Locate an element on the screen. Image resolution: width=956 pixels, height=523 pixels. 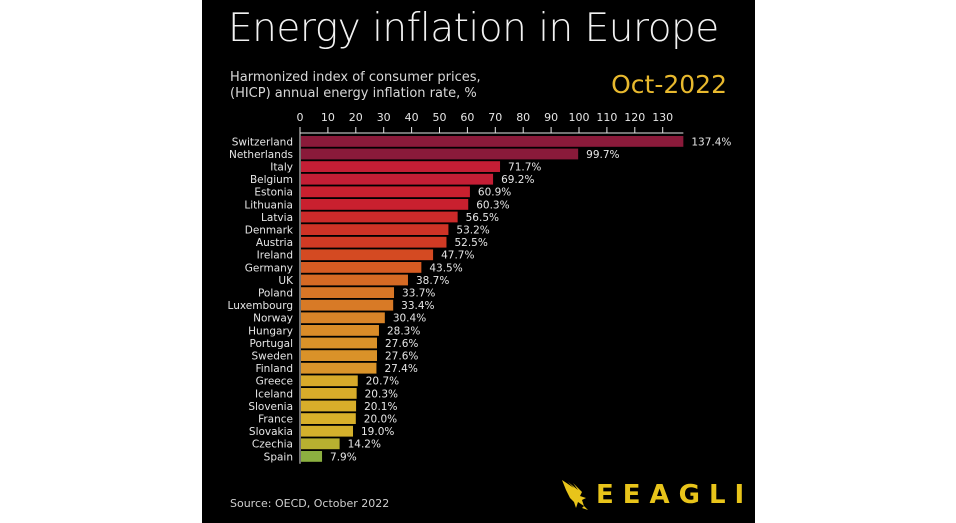
category-label: Ireland is located at coordinates (275, 256).